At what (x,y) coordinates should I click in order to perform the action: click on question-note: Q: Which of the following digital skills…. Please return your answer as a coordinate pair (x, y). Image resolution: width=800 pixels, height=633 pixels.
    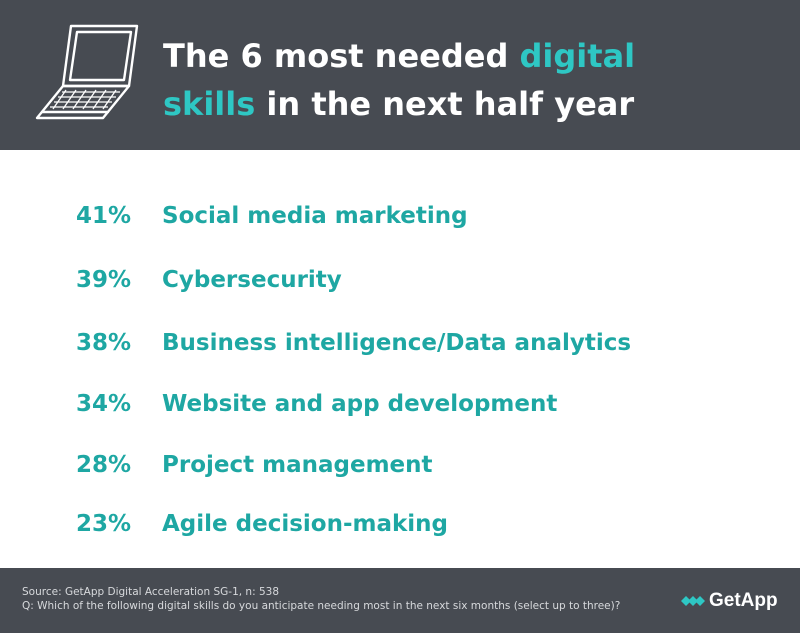
    Looking at the image, I should click on (321, 606).